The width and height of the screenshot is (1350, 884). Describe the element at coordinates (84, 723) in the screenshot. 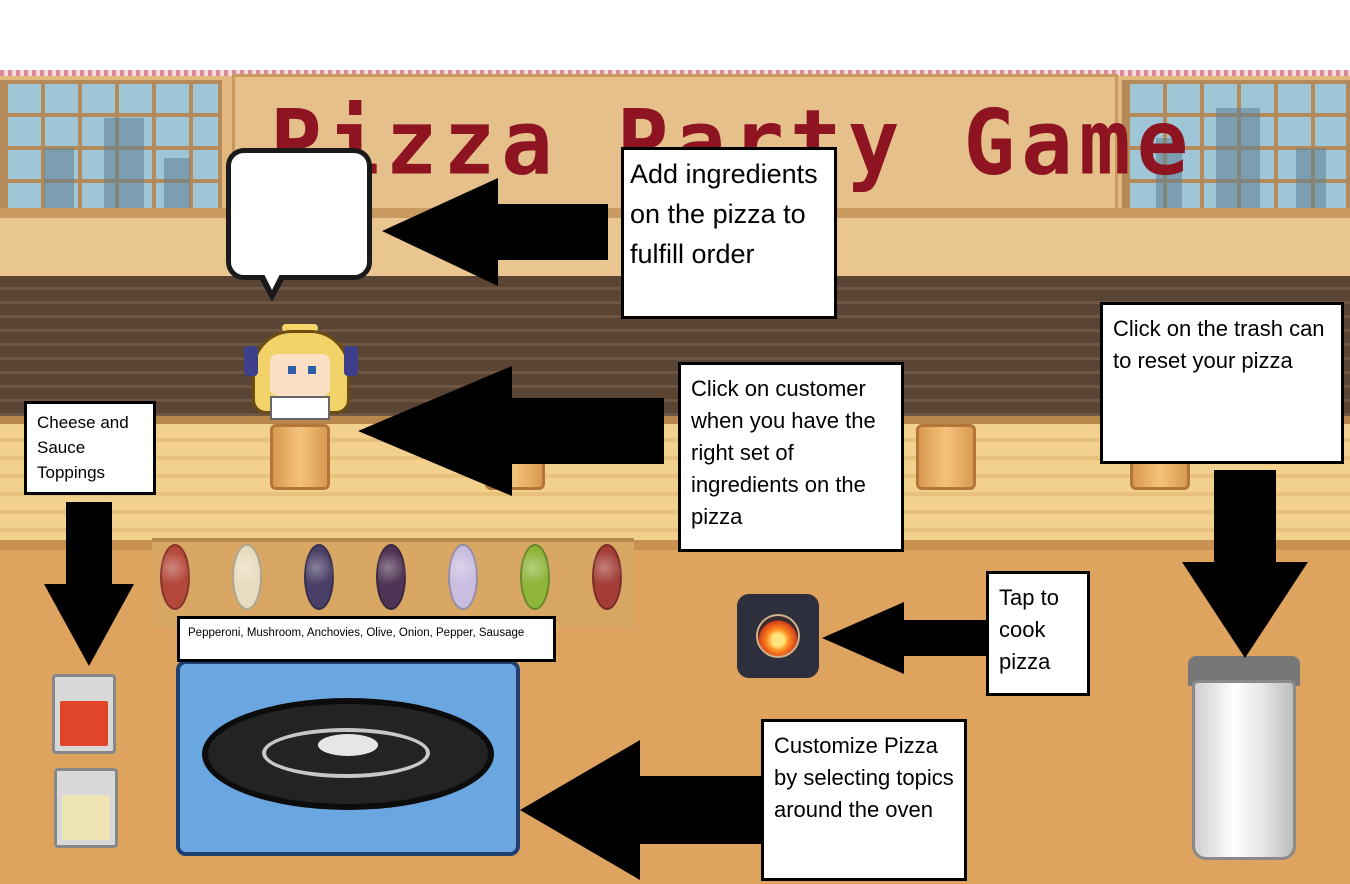

I see `sauce-fill` at that location.